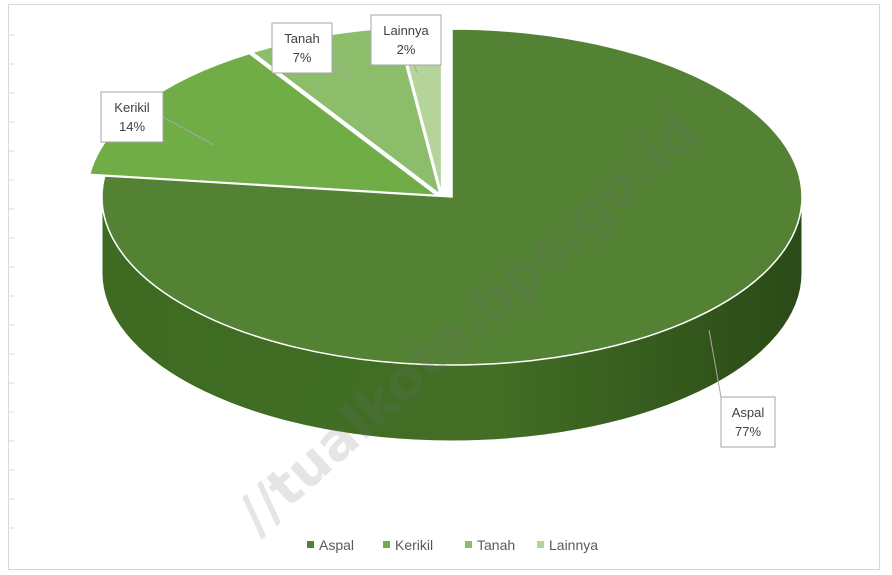 Image resolution: width=892 pixels, height=575 pixels. I want to click on data-label-tanah: Tanah 7%, so click(302, 48).